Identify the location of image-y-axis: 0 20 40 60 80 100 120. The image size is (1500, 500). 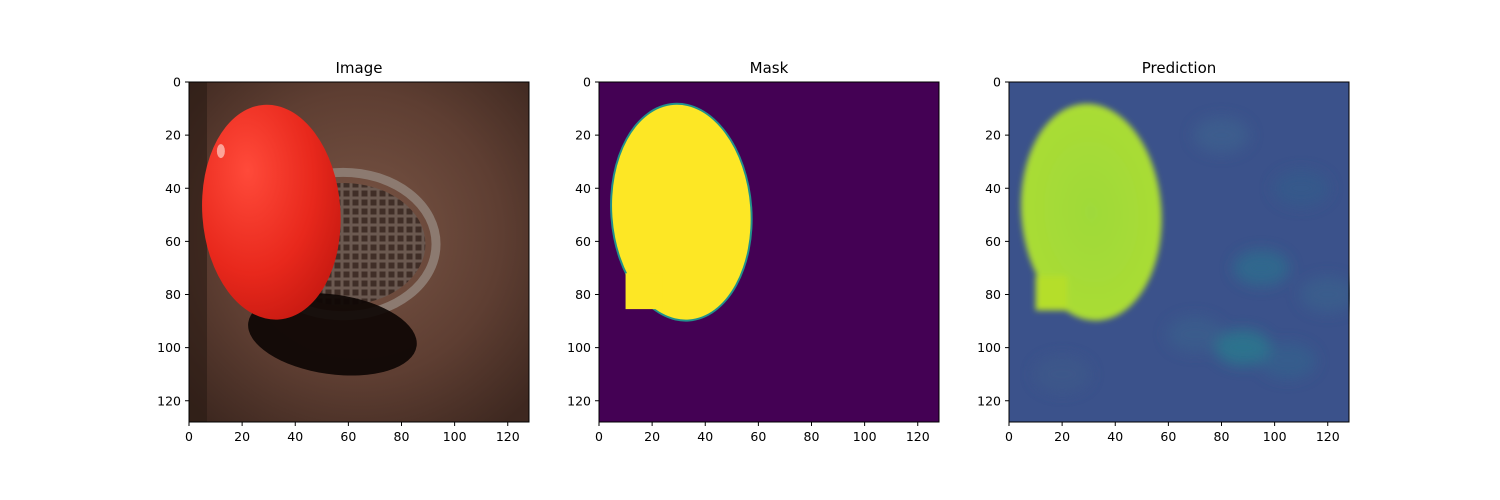
(173, 241).